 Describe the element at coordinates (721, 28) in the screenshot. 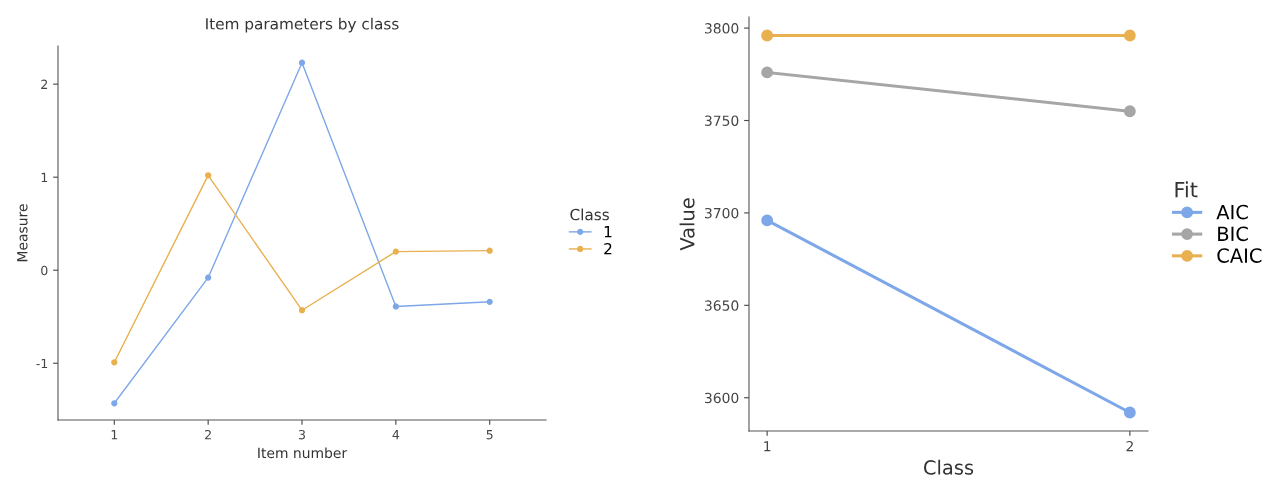

I see `y-tick-label: 3800` at that location.